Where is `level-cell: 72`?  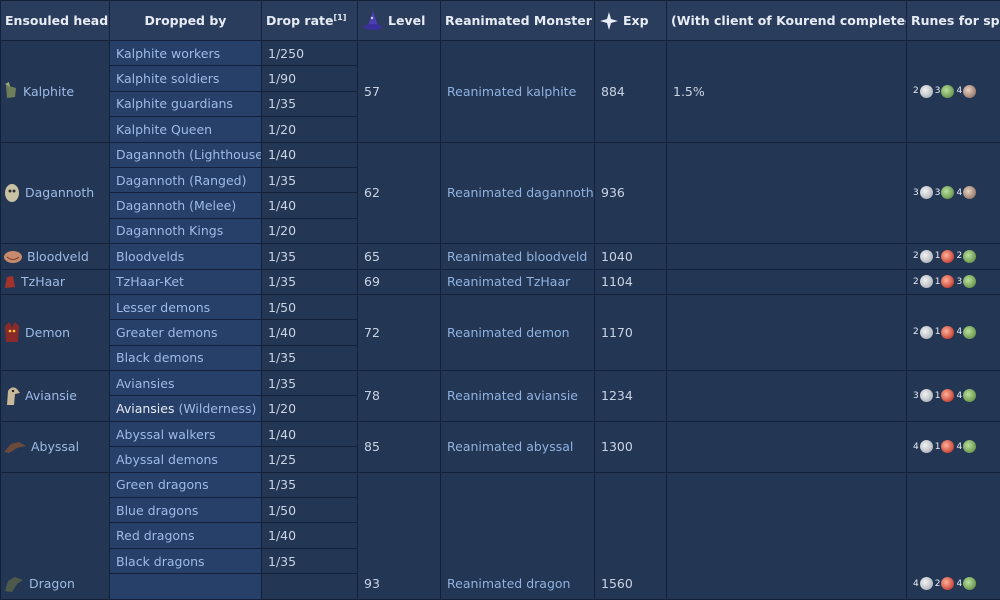
level-cell: 72 is located at coordinates (399, 332).